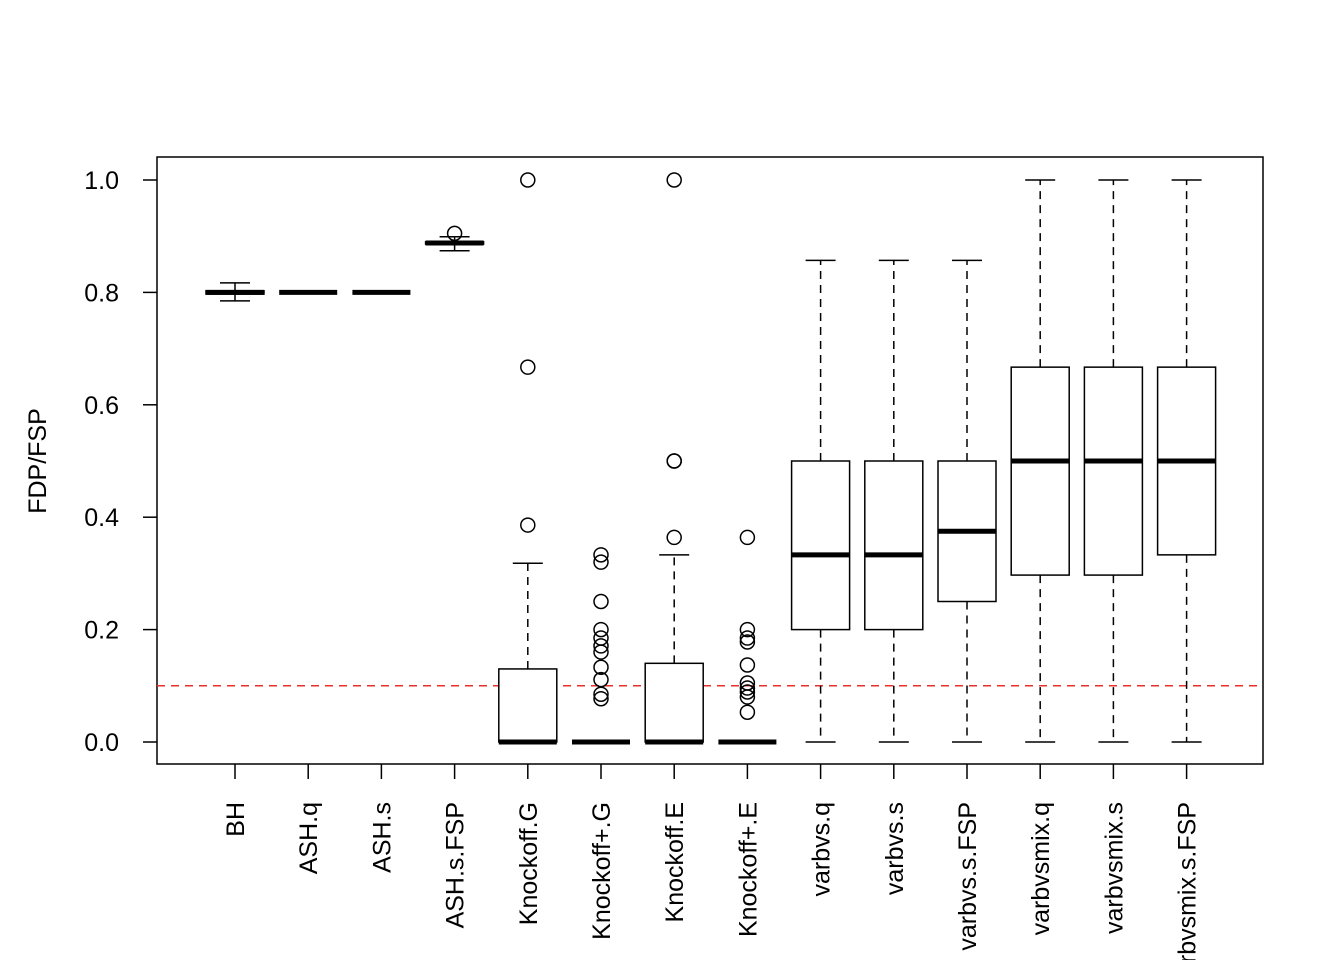 This screenshot has height=960, width=1344. Describe the element at coordinates (1186, 461) in the screenshot. I see `box-varbvsmix.s.FSP` at that location.